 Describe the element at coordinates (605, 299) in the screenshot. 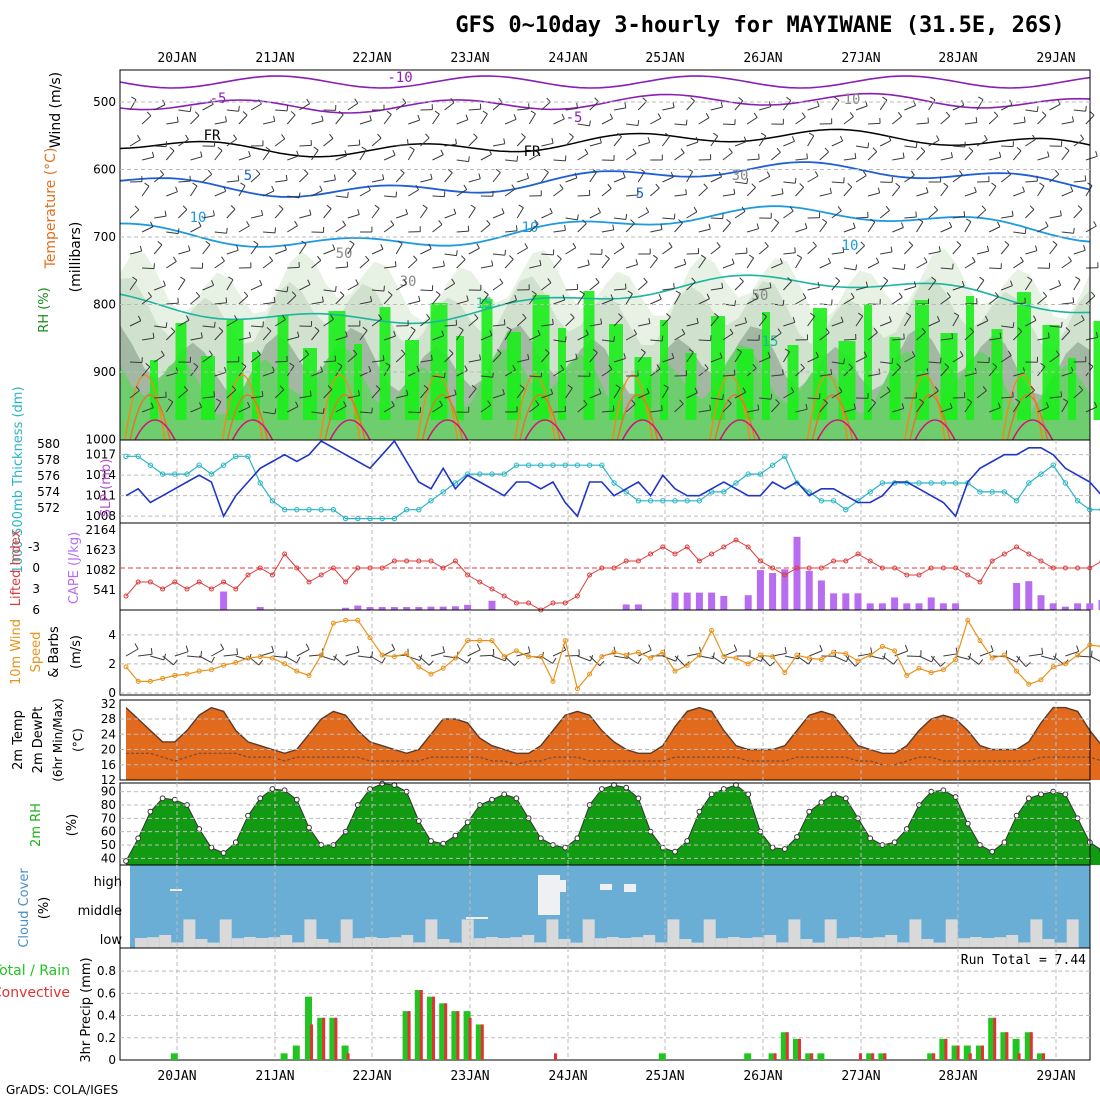

I see `temperature-contour` at that location.